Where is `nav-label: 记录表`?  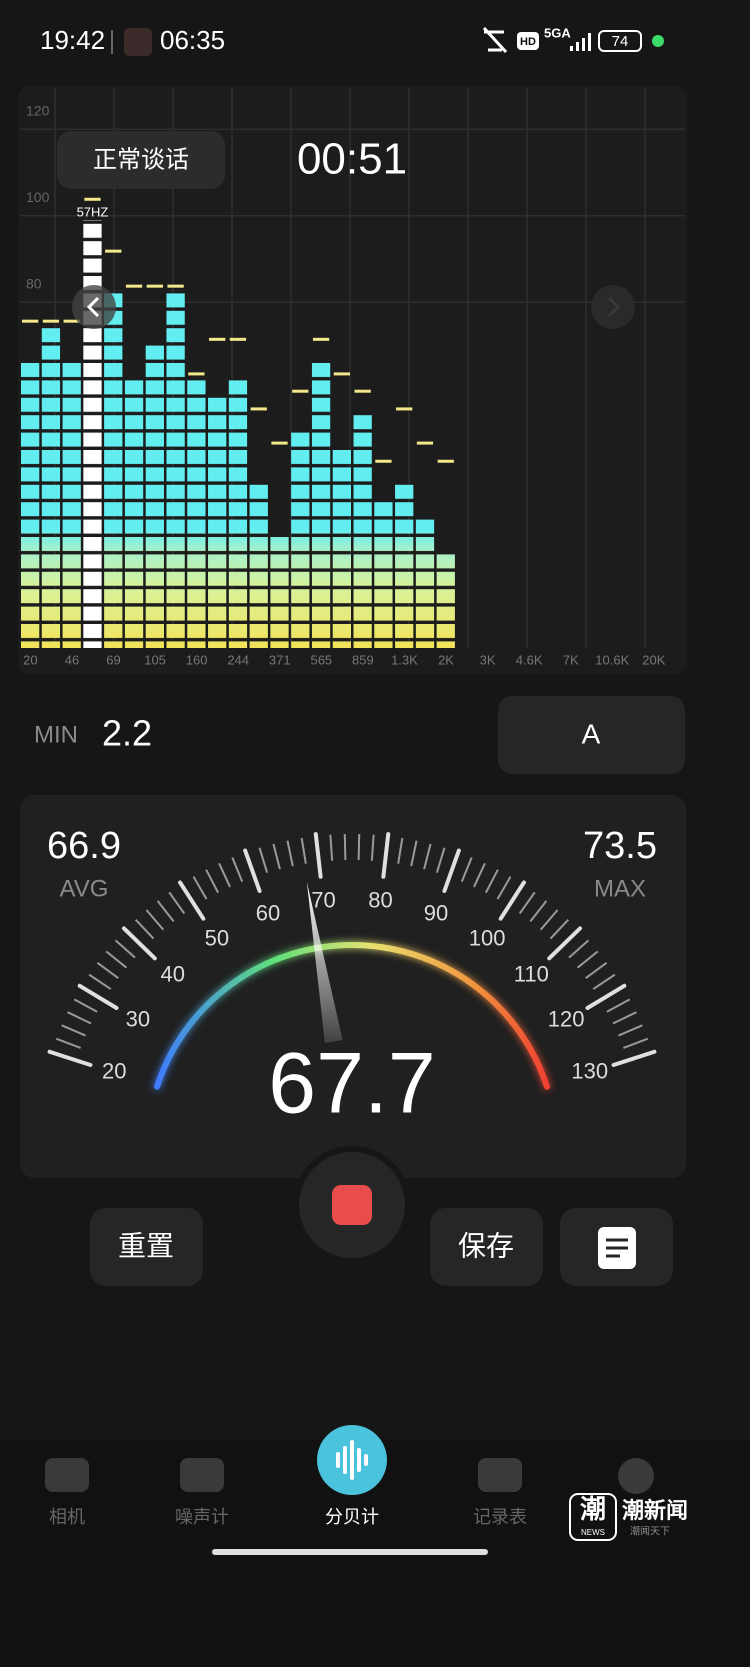 nav-label: 记录表 is located at coordinates (500, 1517).